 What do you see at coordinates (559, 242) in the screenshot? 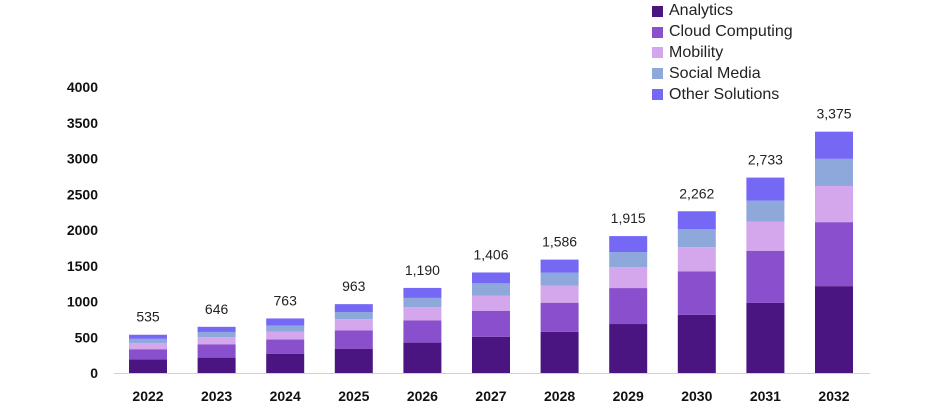
I see `total-data-label: 1,586` at bounding box center [559, 242].